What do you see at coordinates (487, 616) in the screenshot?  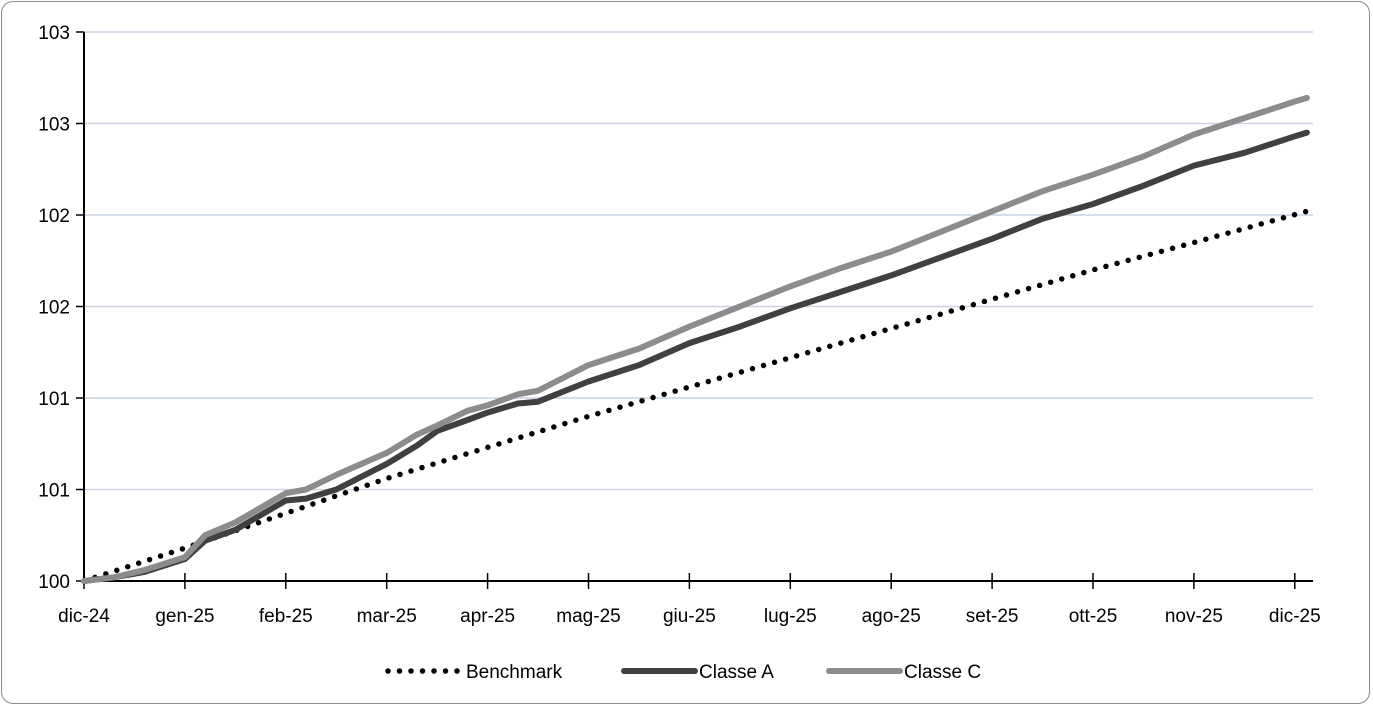 I see `x-tick-label: apr-25` at bounding box center [487, 616].